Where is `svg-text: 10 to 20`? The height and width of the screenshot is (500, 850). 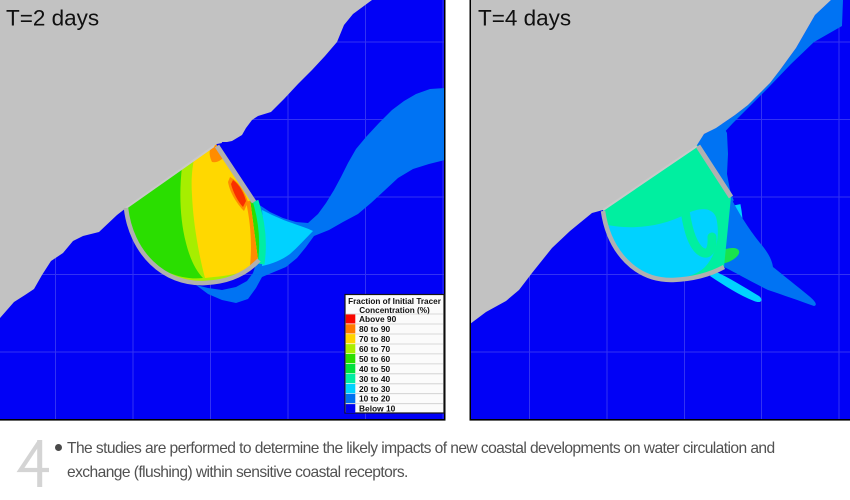 svg-text: 10 to 20 is located at coordinates (375, 399).